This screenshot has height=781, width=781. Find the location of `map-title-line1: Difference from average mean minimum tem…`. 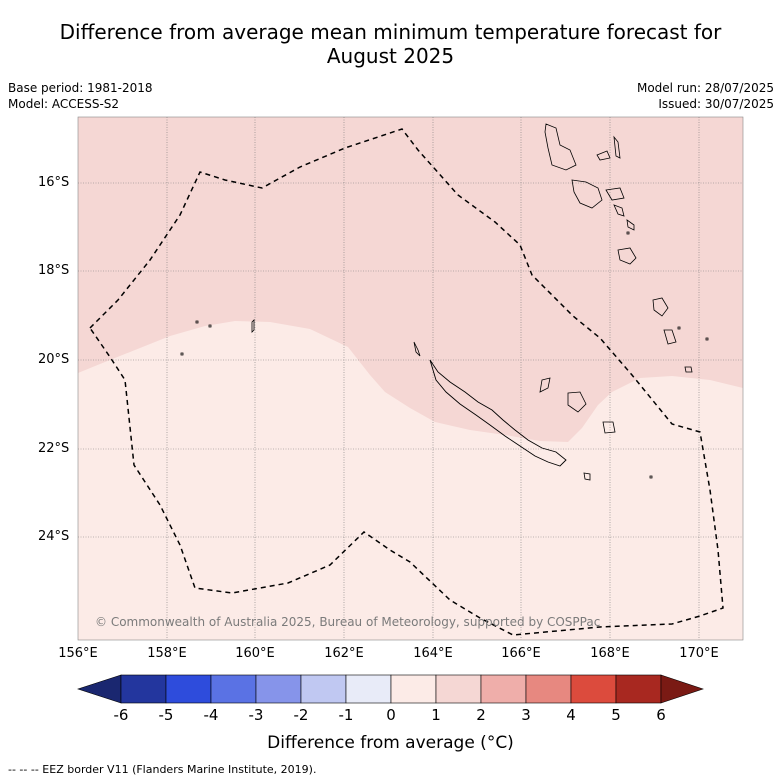

map-title-line1: Difference from average mean minimum tem… is located at coordinates (390, 32).